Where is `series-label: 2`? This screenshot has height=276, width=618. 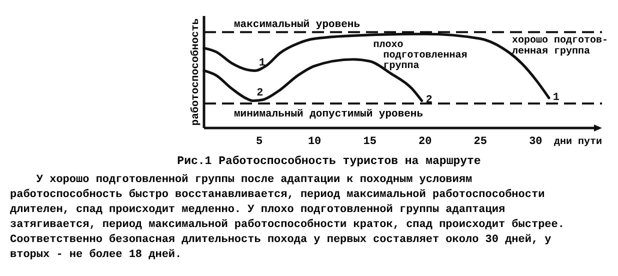
series-label: 2 is located at coordinates (260, 94).